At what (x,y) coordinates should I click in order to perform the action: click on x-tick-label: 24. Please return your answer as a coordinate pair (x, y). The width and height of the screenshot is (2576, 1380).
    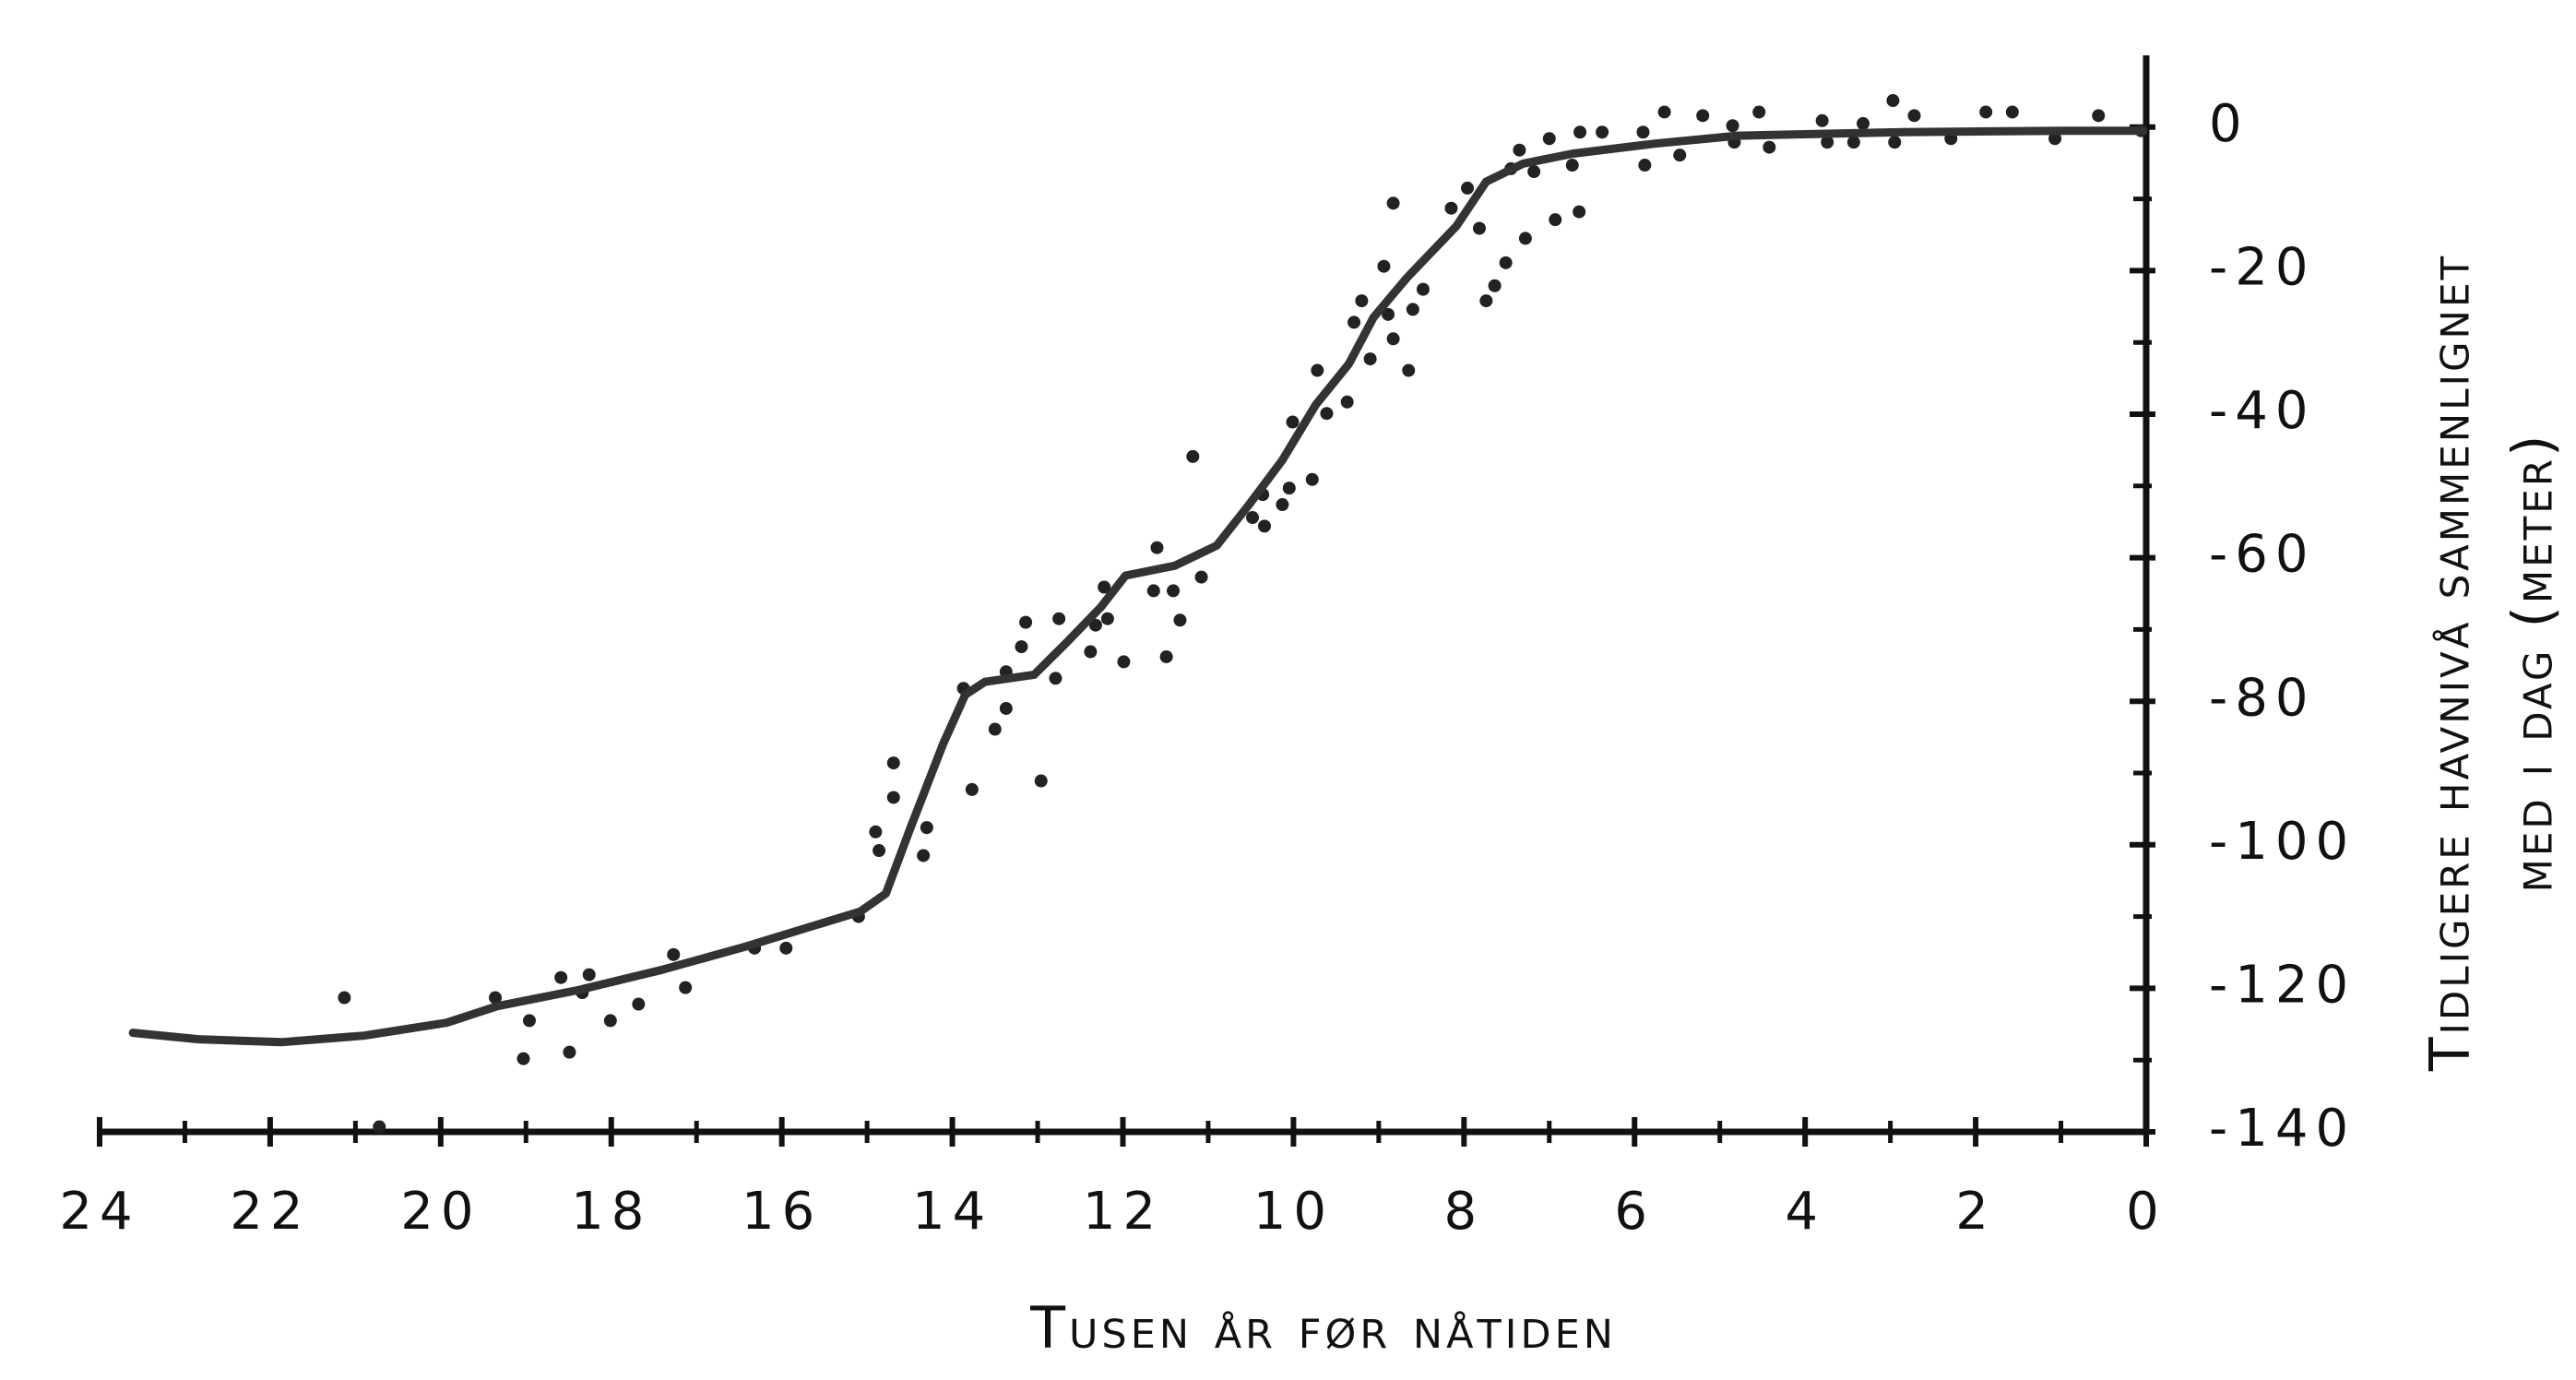
    Looking at the image, I should click on (99, 1212).